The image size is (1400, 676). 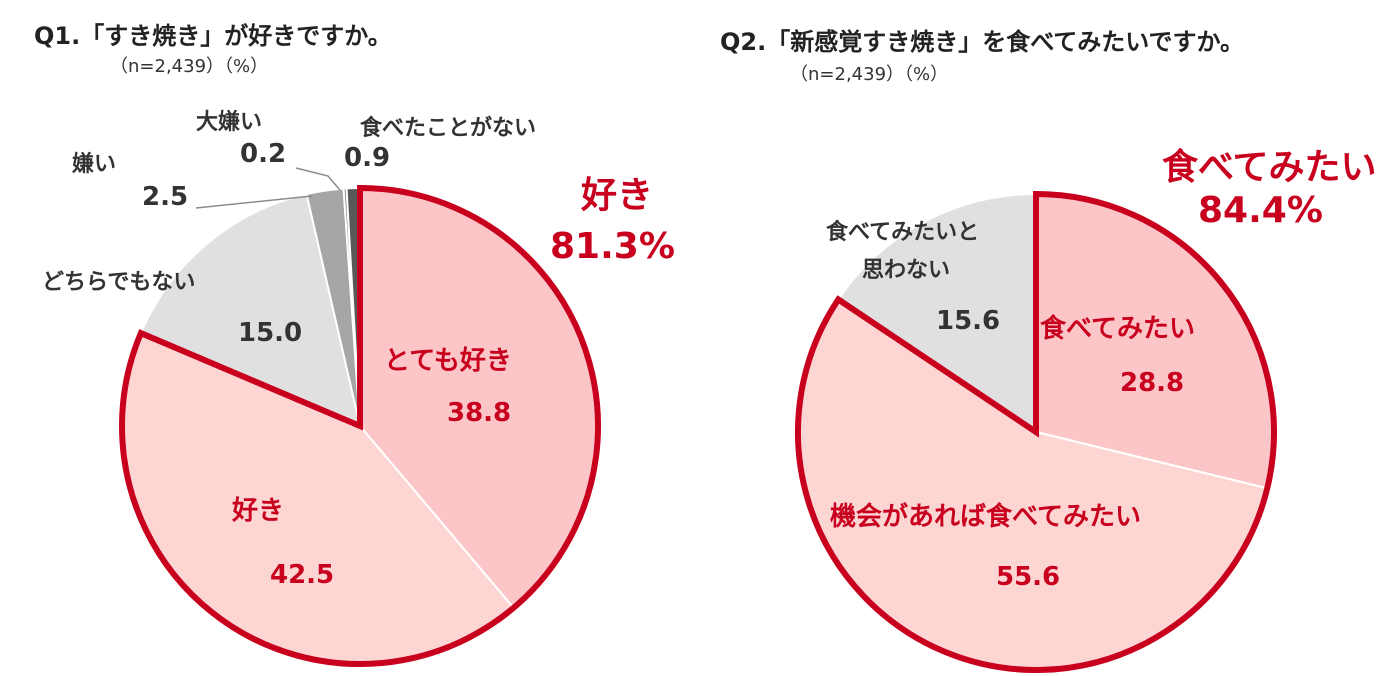 What do you see at coordinates (1117, 329) in the screenshot?
I see `slice-label: 食べてみたい` at bounding box center [1117, 329].